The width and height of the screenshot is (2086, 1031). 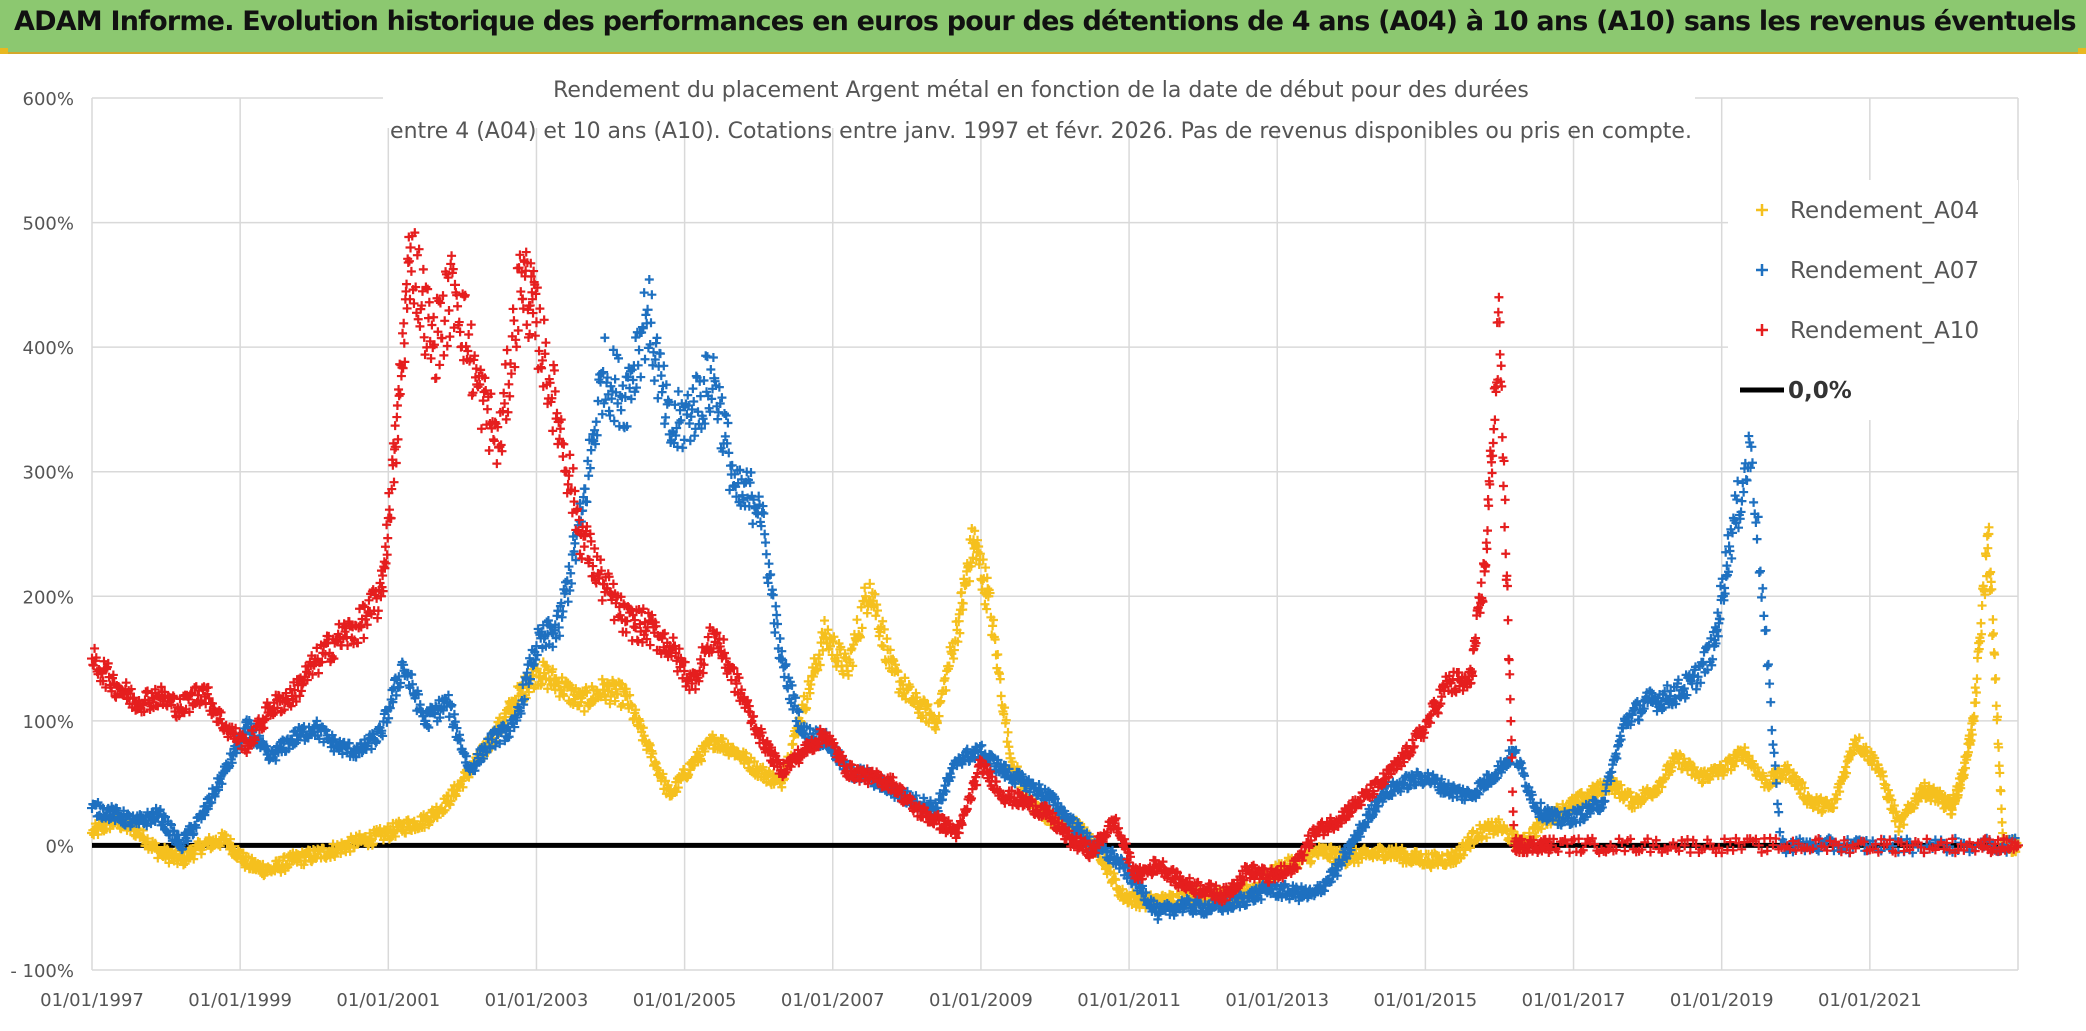 What do you see at coordinates (42, 535) in the screenshot?
I see `y-axis-ticks: - 100%0%100%200%300%400%500%600%` at bounding box center [42, 535].